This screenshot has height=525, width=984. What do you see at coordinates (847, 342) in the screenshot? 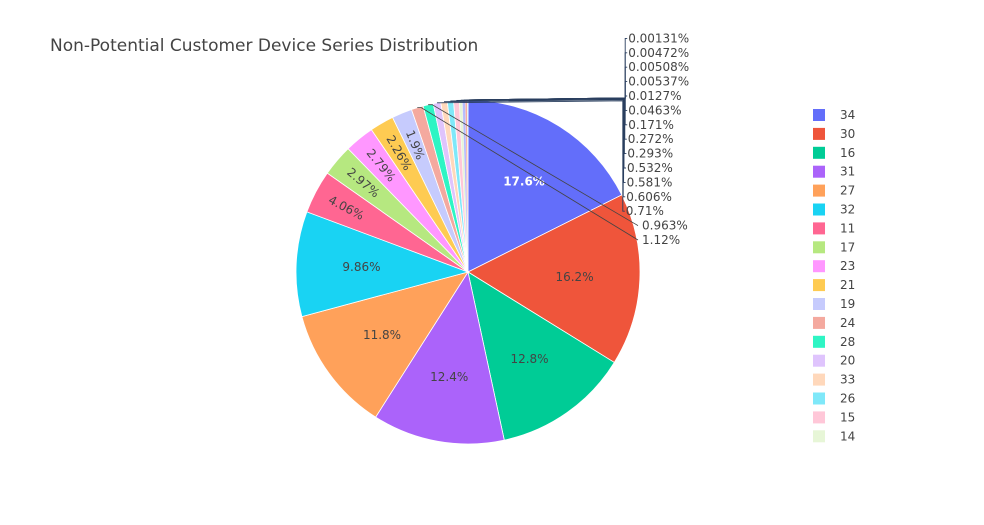
I see `legend-label-28: 28` at bounding box center [847, 342].